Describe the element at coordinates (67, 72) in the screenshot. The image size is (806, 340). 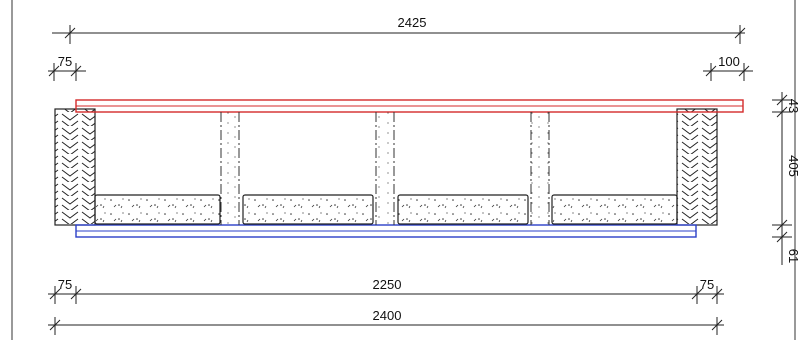
I see `dim-top-left-overhang` at that location.